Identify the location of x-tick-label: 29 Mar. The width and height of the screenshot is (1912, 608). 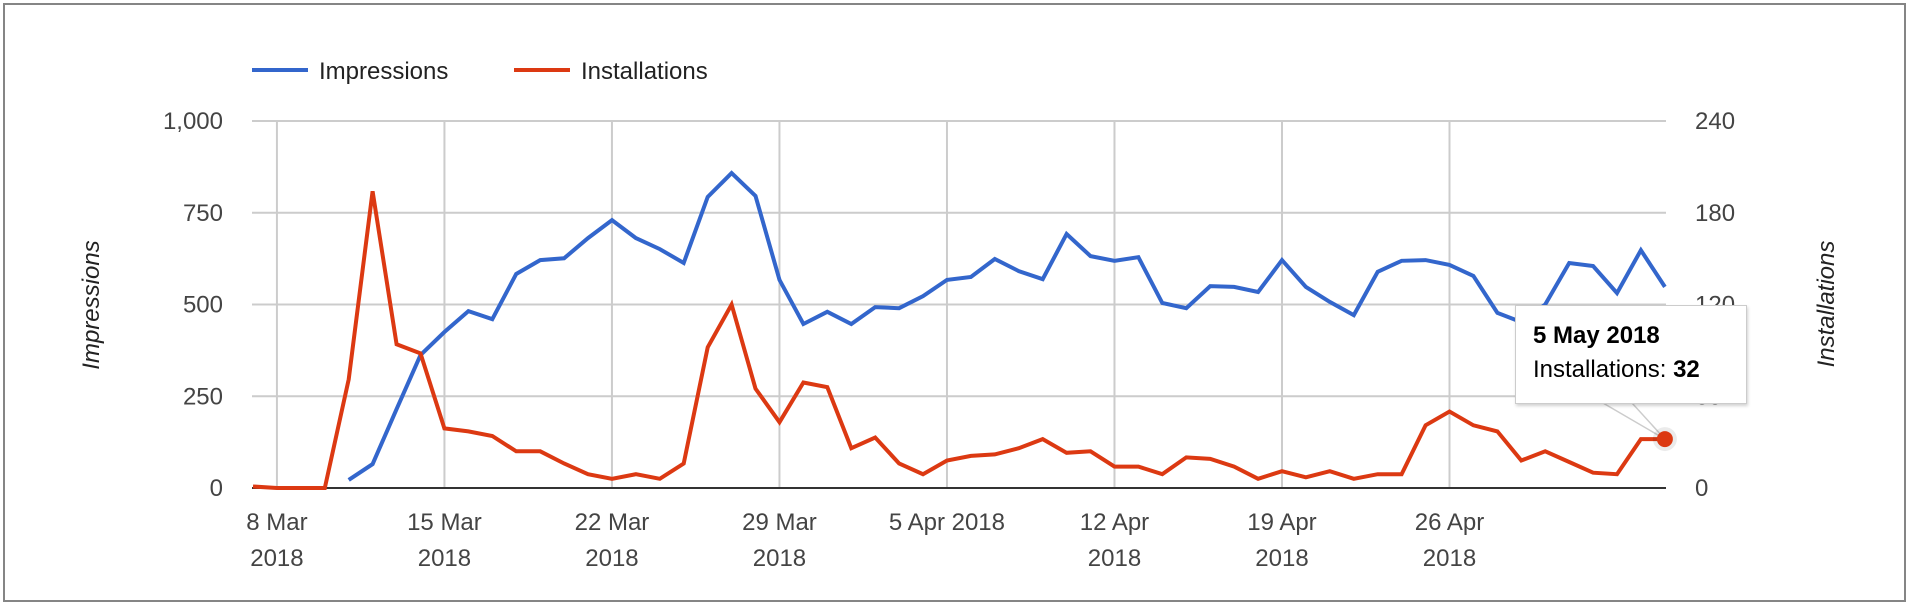
(779, 522).